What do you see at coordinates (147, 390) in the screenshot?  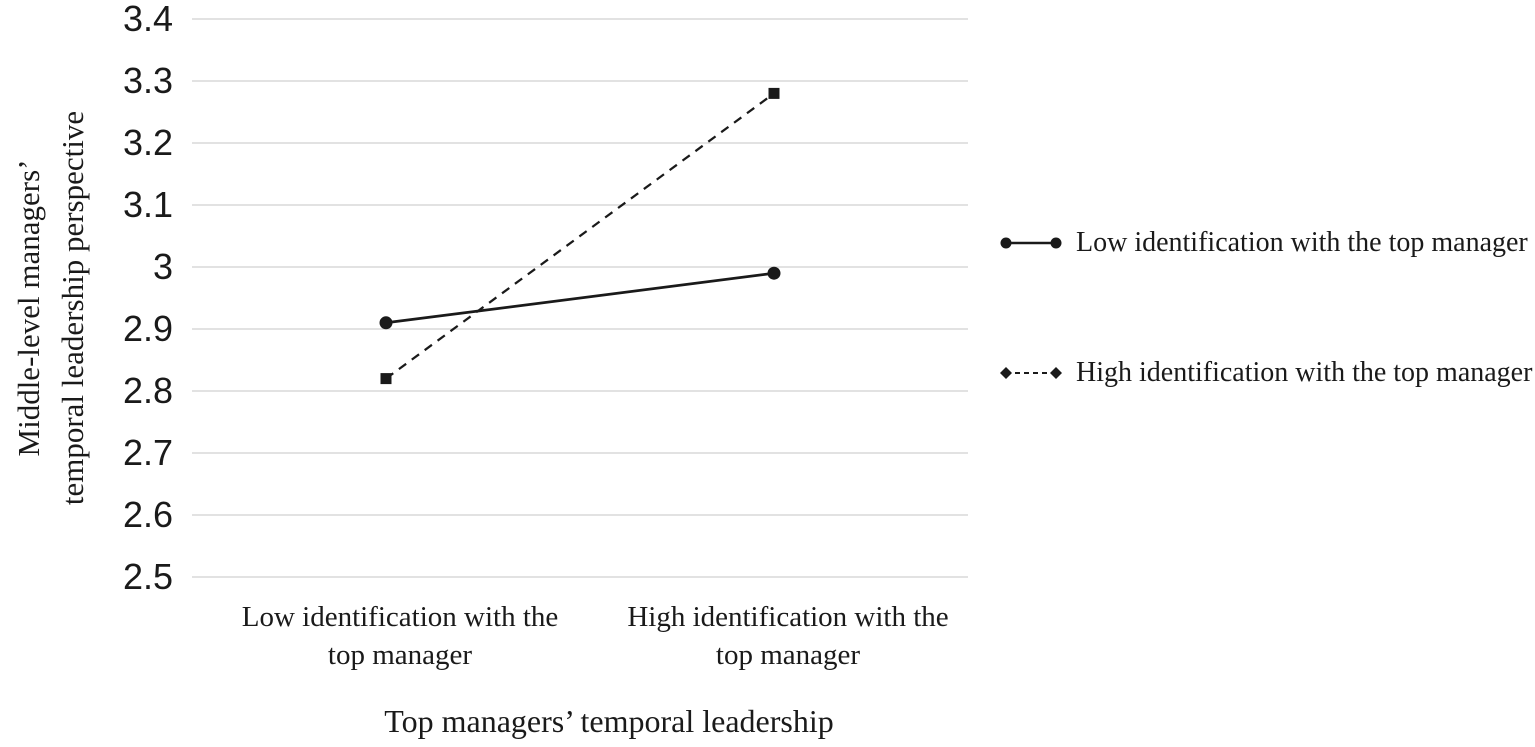 I see `y-tick-label: 2.8` at bounding box center [147, 390].